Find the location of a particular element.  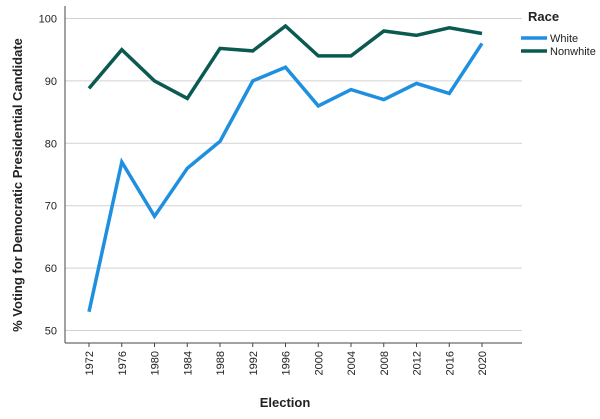

y-ticks: 50 60 70 80 90 100 is located at coordinates (48, 175).